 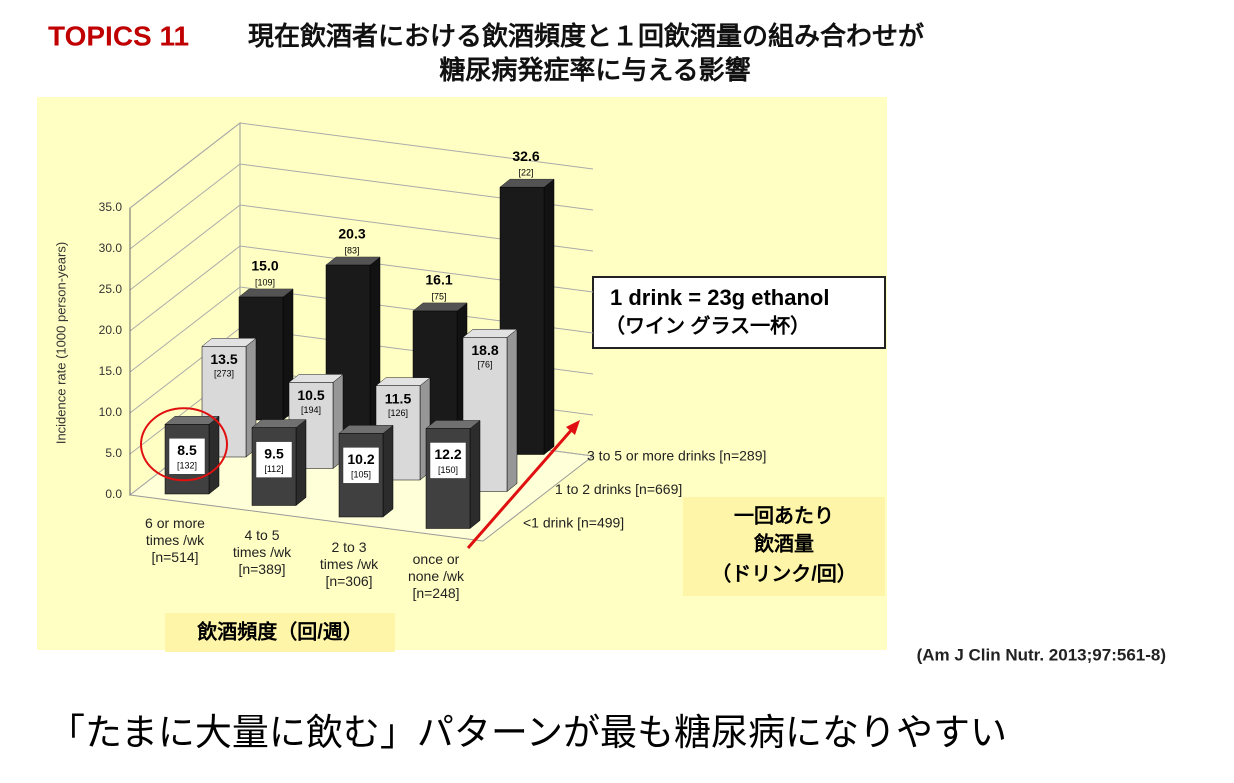 What do you see at coordinates (111, 412) in the screenshot?
I see `y-tick-label: 10.0` at bounding box center [111, 412].